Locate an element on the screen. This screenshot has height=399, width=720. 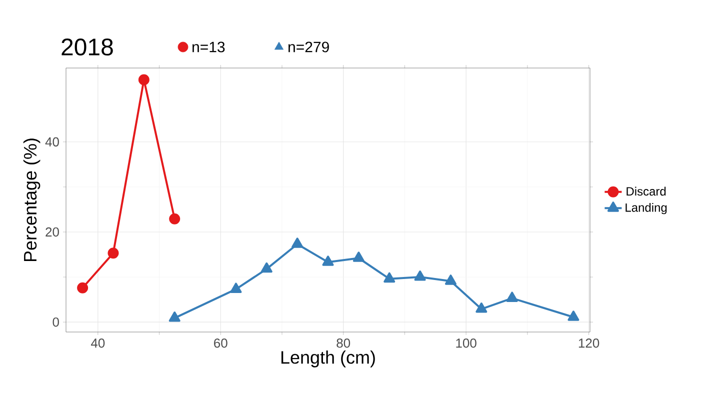
legend-label: Discard is located at coordinates (646, 191).